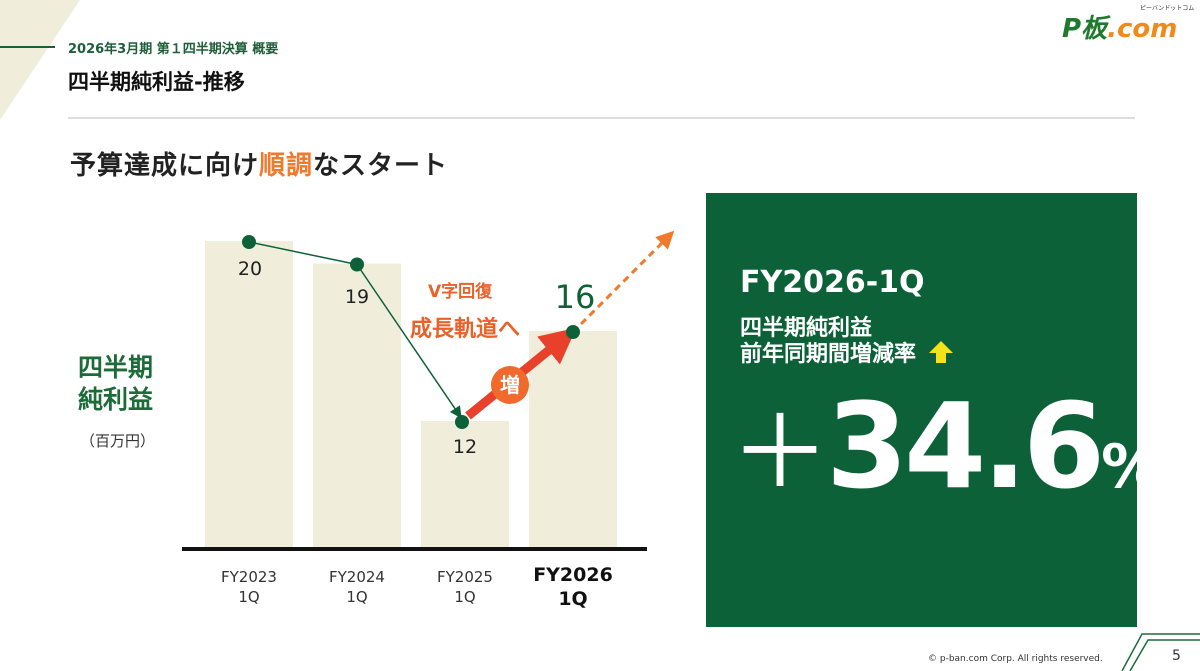  Describe the element at coordinates (249, 587) in the screenshot. I see `x-tick-label: FY2023 1Q` at that location.